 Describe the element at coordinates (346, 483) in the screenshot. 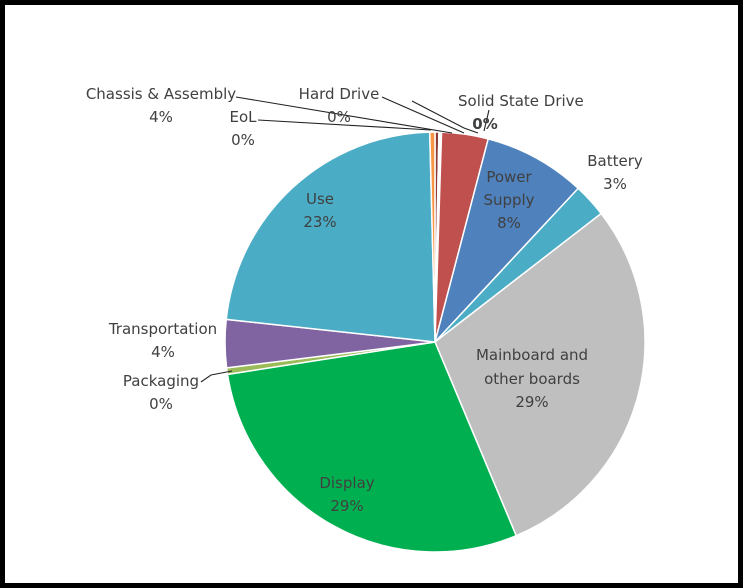

I see `slice-label-display: Display` at that location.